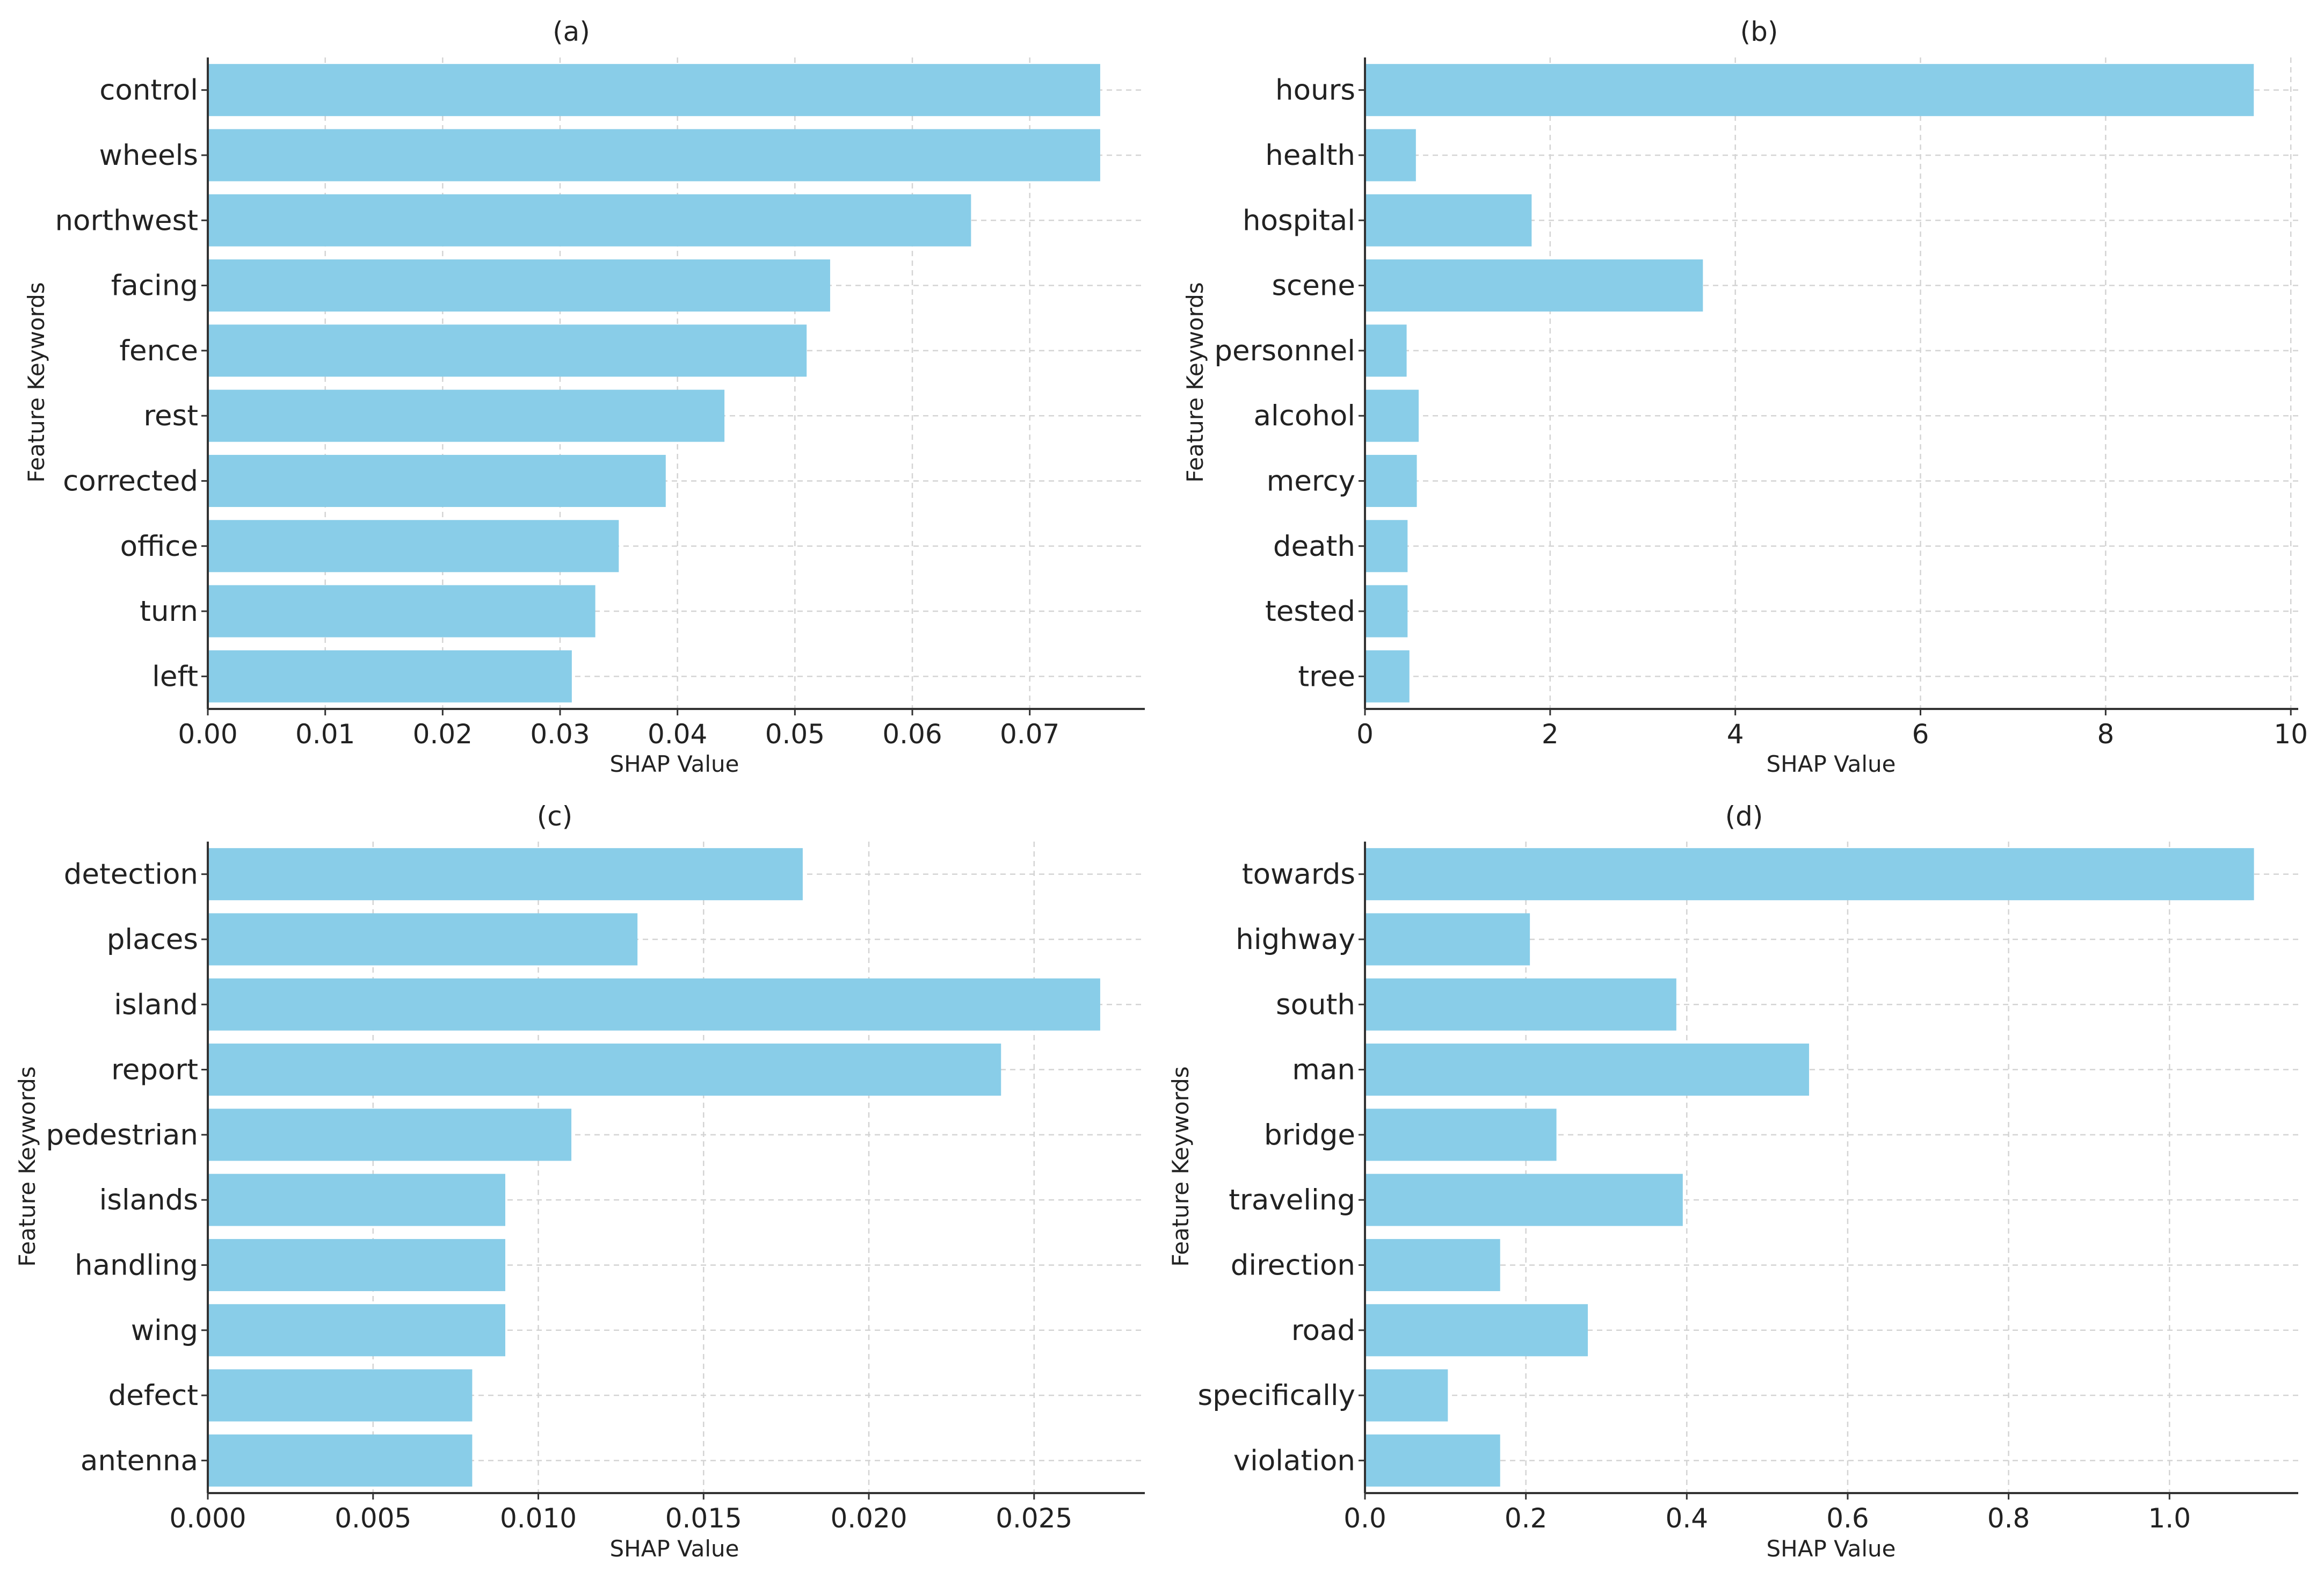 The image size is (2324, 1586). Describe the element at coordinates (443, 734) in the screenshot. I see `x-tick-label: 0.02` at that location.